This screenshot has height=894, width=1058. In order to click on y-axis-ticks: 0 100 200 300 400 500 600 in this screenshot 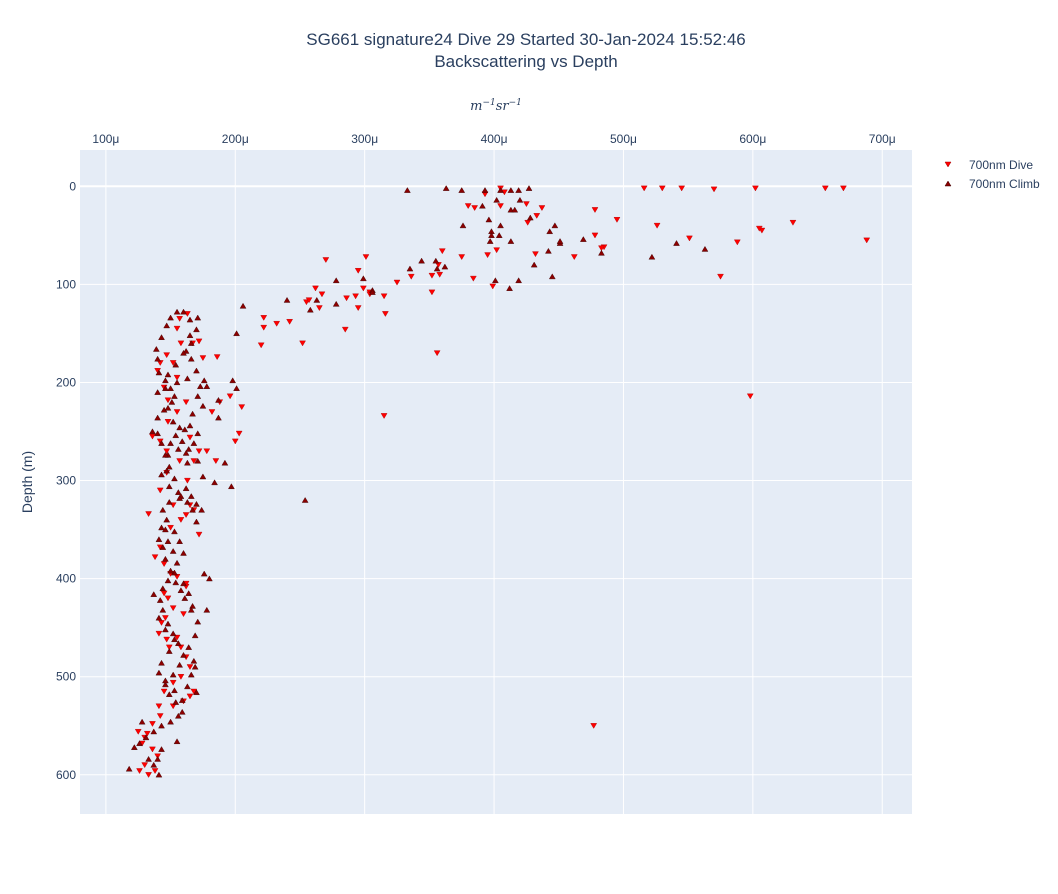, I will do `click(66, 480)`.